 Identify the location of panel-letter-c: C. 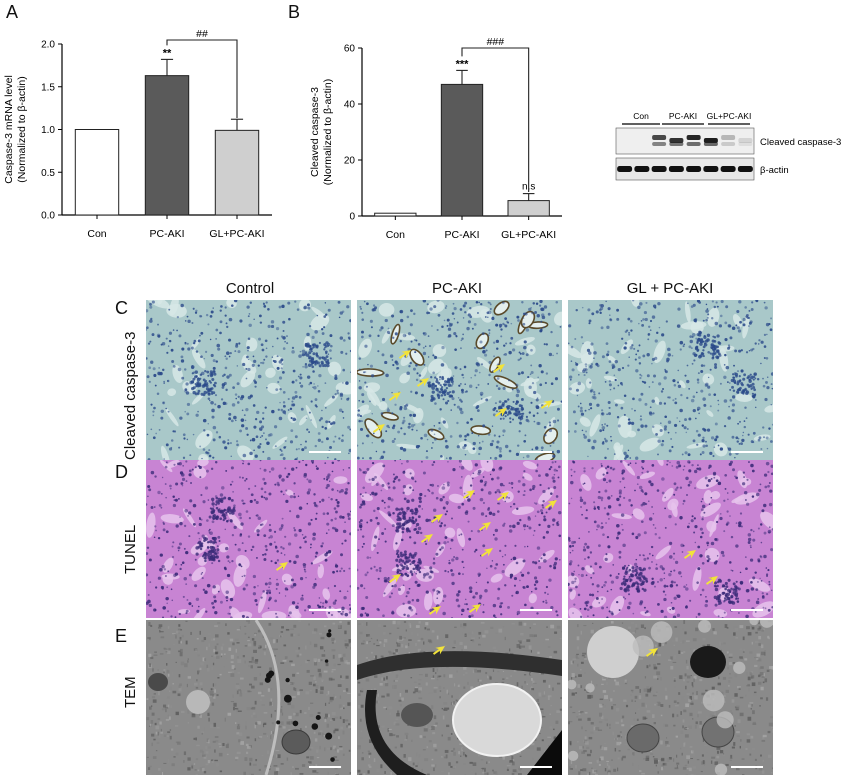
(121, 308).